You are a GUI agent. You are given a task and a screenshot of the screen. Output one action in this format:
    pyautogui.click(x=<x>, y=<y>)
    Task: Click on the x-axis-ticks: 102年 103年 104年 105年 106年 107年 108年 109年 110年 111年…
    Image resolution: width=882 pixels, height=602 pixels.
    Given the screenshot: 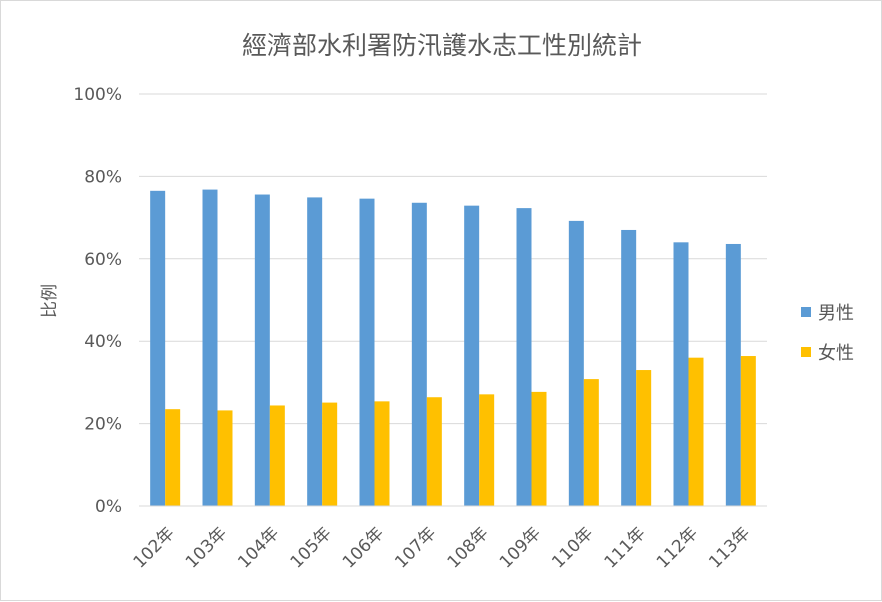 What is the action you would take?
    pyautogui.click(x=442, y=547)
    